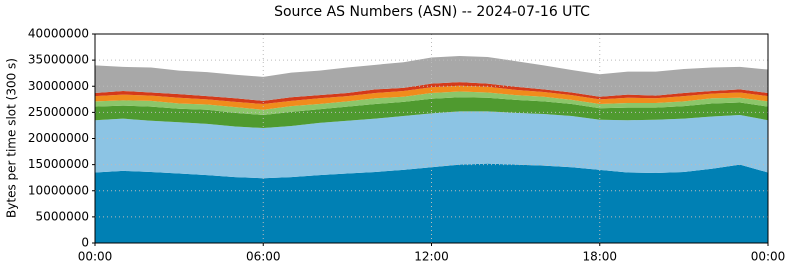  What do you see at coordinates (58, 190) in the screenshot?
I see `y-tick-label: 10000000` at bounding box center [58, 190].